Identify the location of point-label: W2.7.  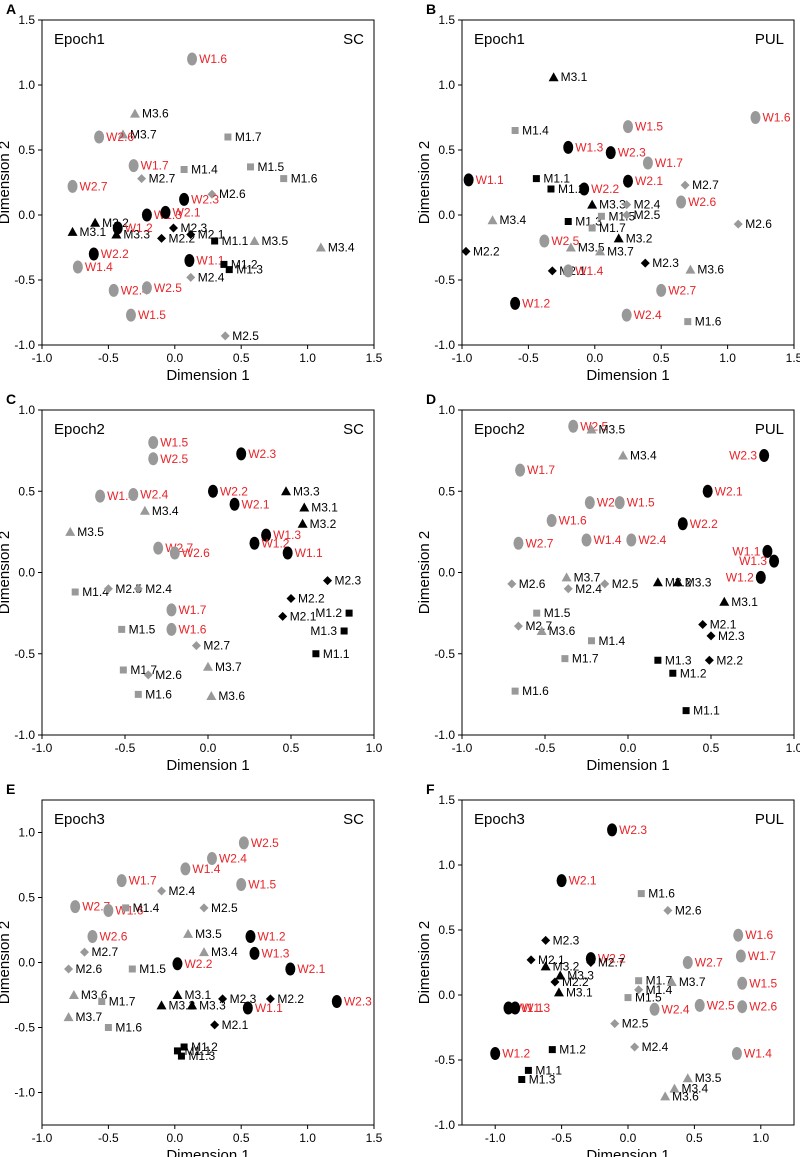
(709, 963).